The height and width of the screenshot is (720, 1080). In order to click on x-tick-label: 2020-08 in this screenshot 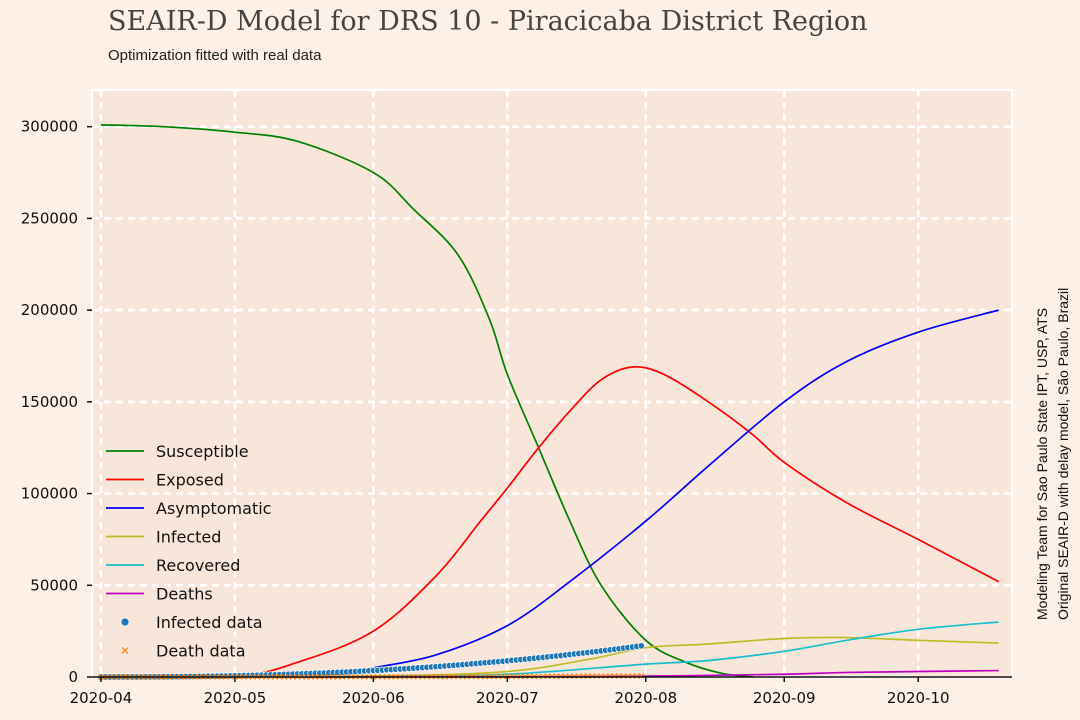, I will do `click(645, 698)`.